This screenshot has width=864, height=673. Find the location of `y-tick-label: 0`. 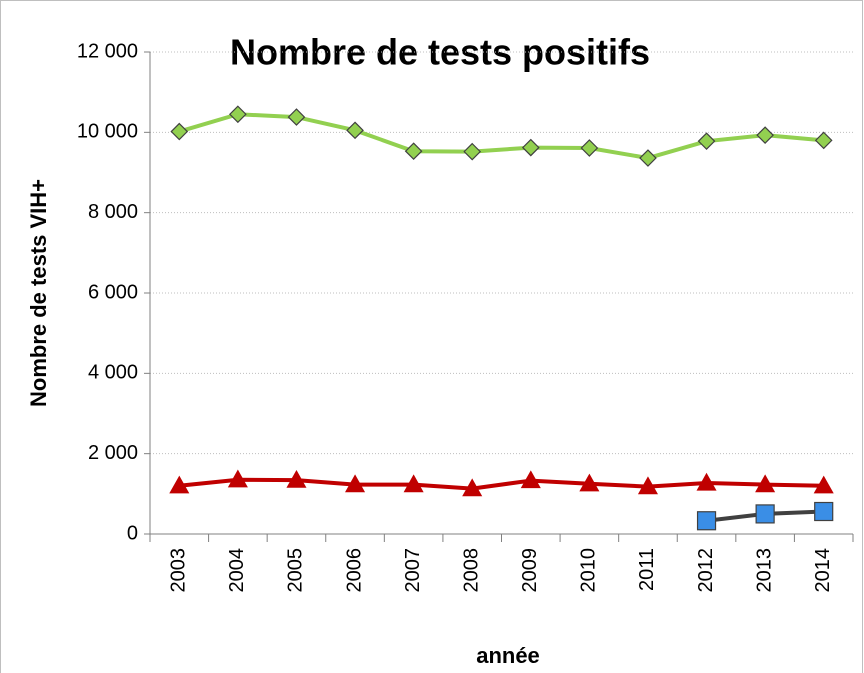

y-tick-label: 0 is located at coordinates (132, 533).